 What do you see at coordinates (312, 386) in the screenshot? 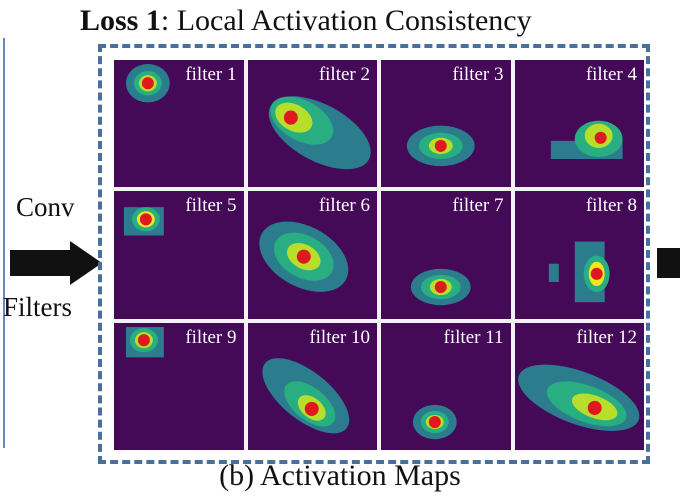
I see `activation-map-10: filter 10` at bounding box center [312, 386].